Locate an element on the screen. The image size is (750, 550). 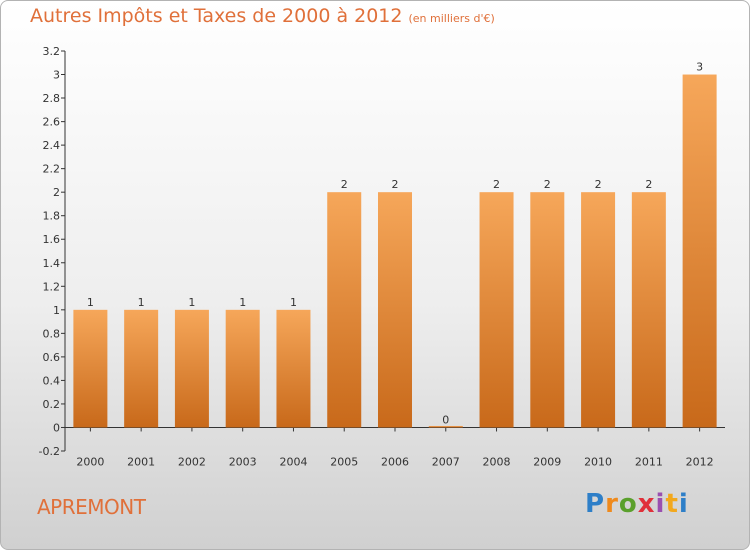
y-tick-label: 1.8 is located at coordinates (52, 216).